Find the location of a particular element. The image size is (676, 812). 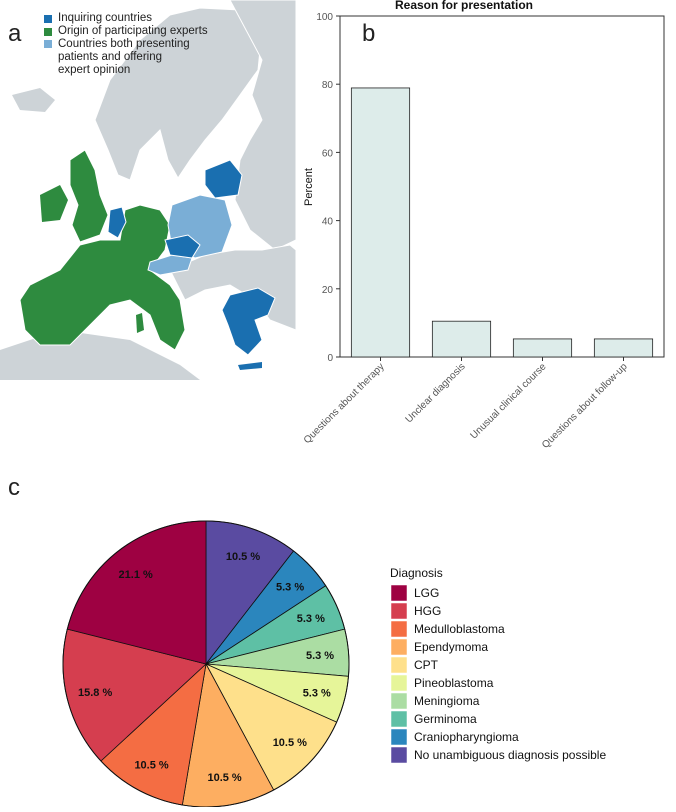

netherlands-land is located at coordinates (117, 222).